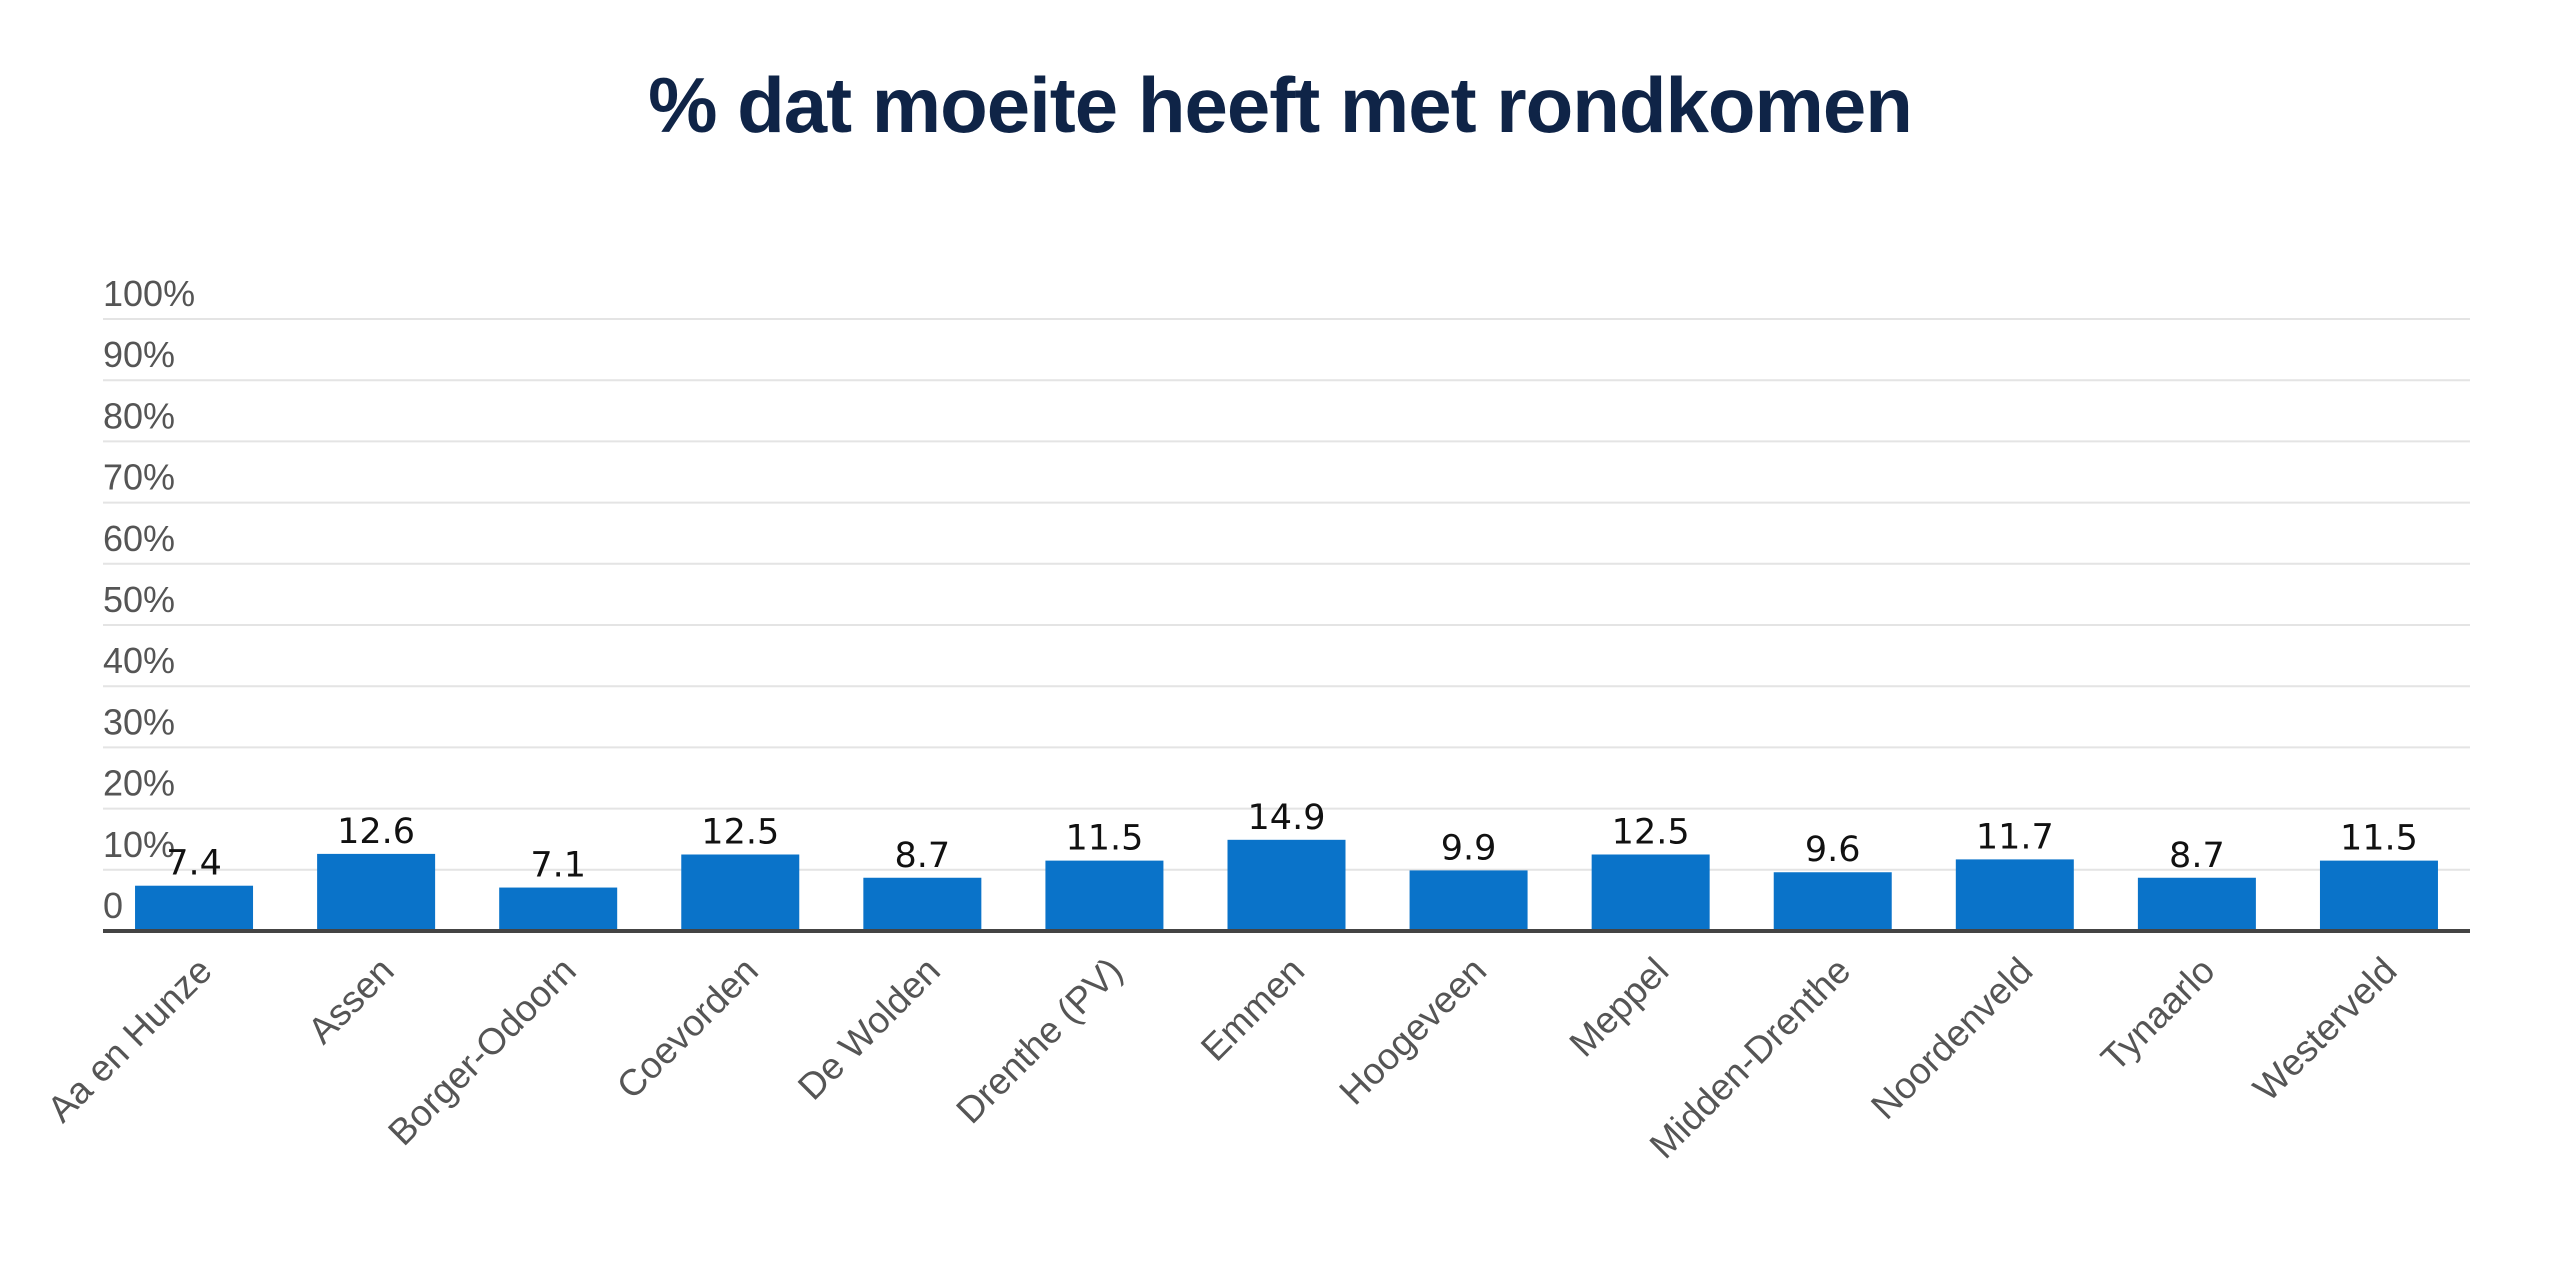  Describe the element at coordinates (139, 721) in the screenshot. I see `y-tick-label: 30%` at that location.